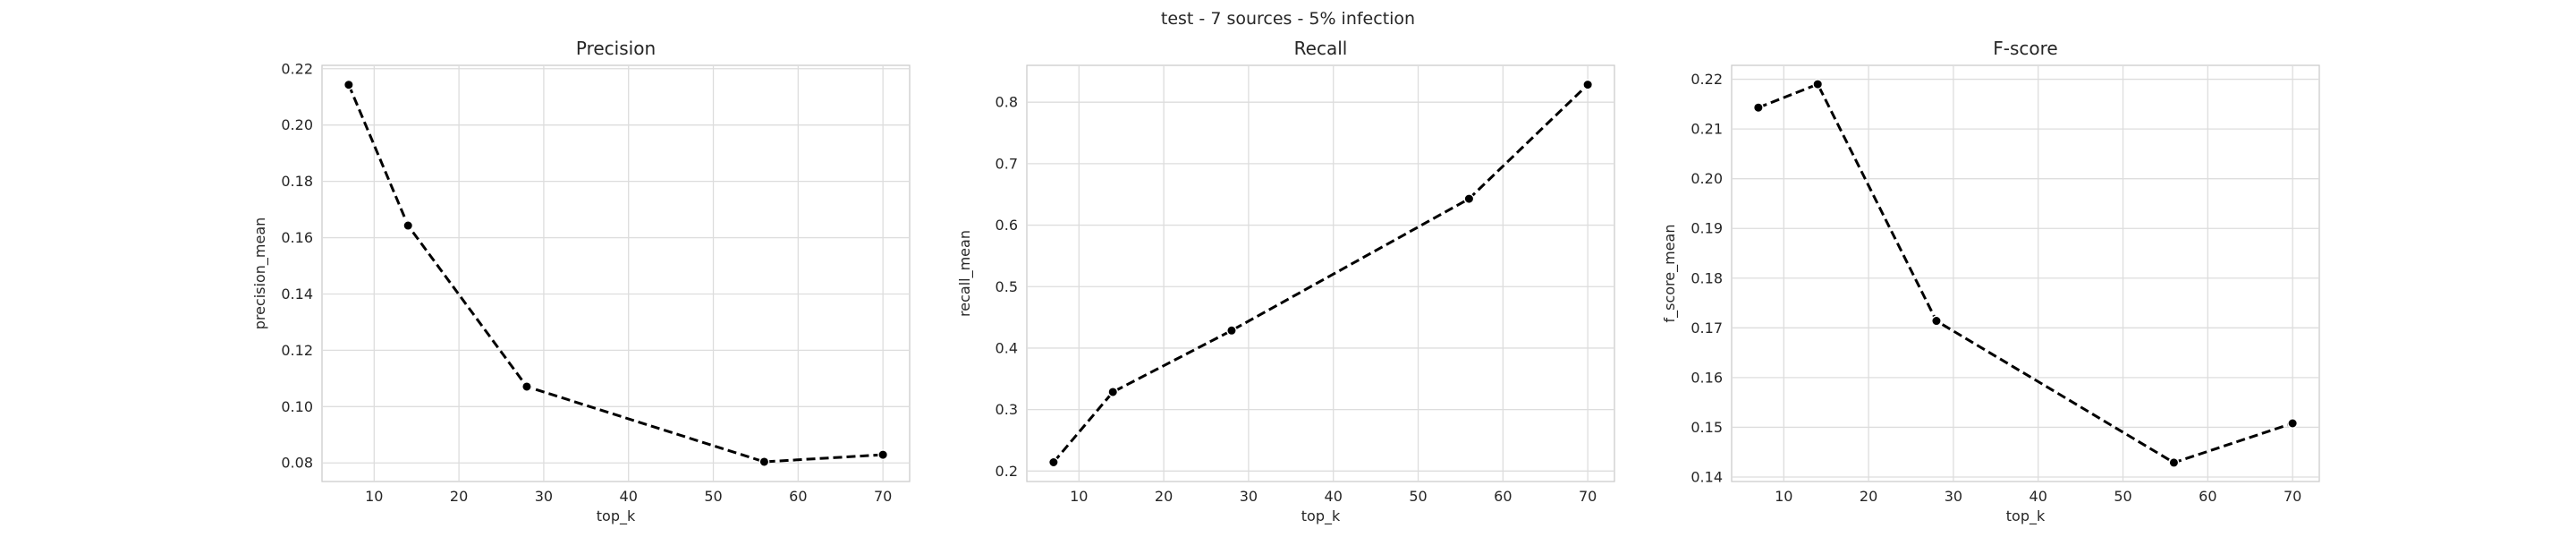  I want to click on y-tick-label: 0.19, so click(1706, 228).